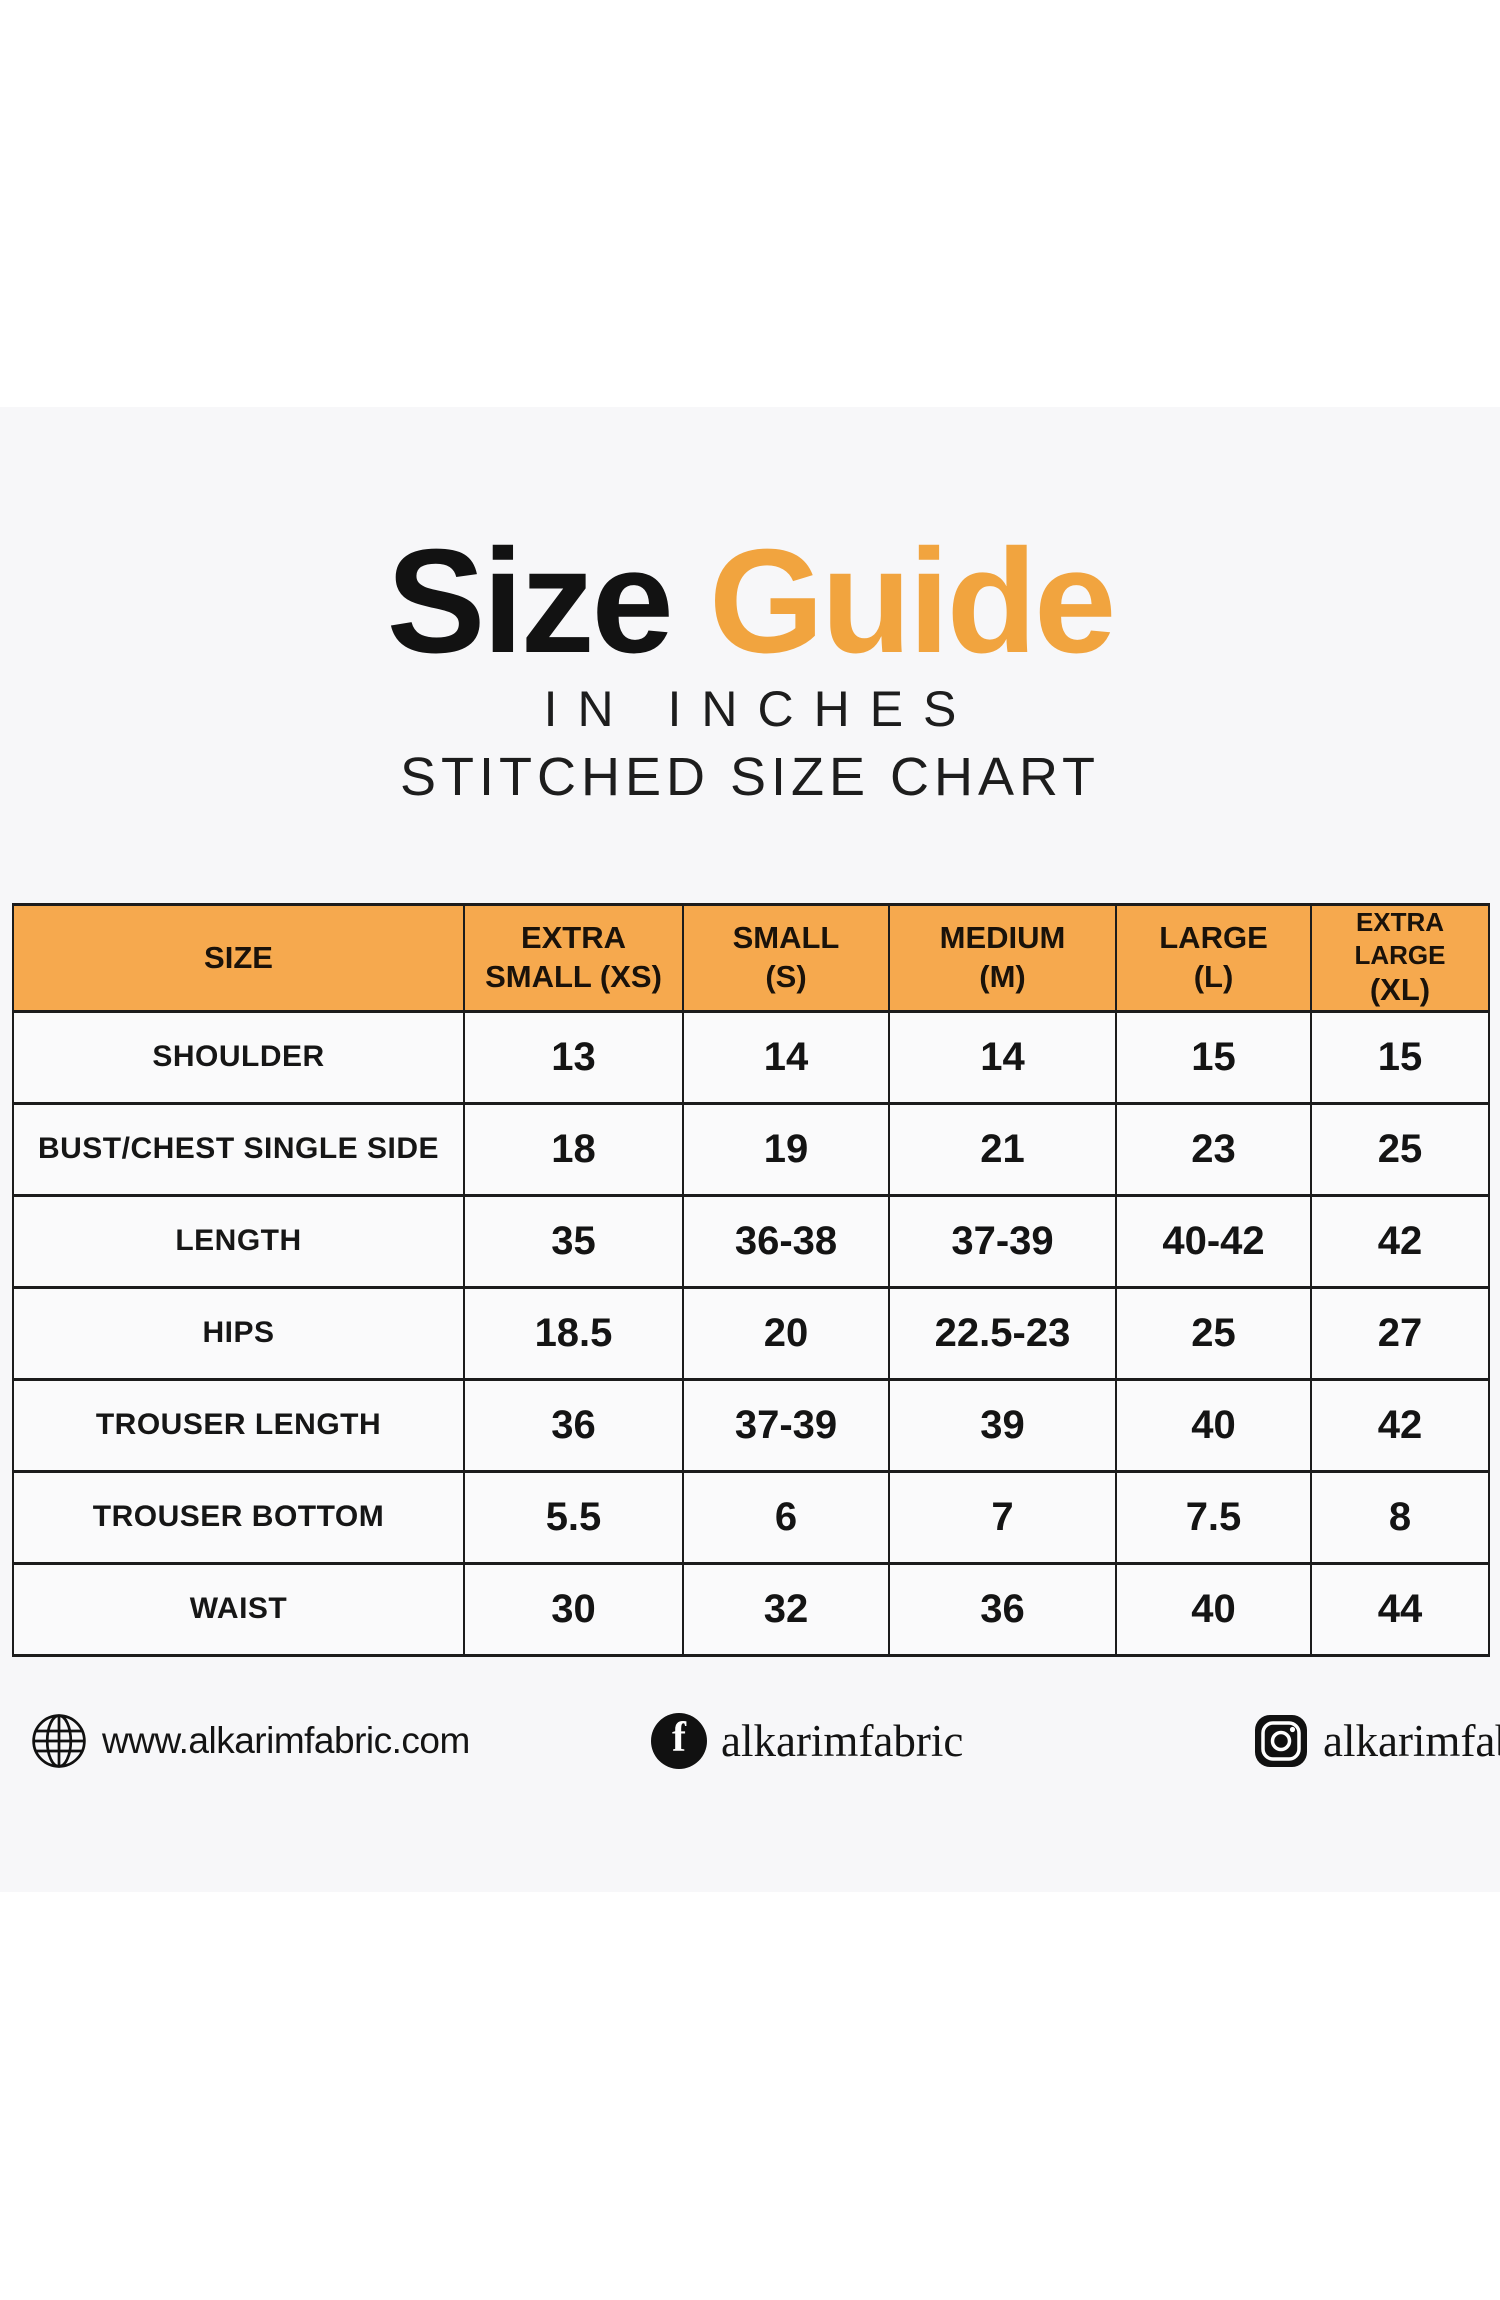  I want to click on instagram-icon, so click(1281, 1741).